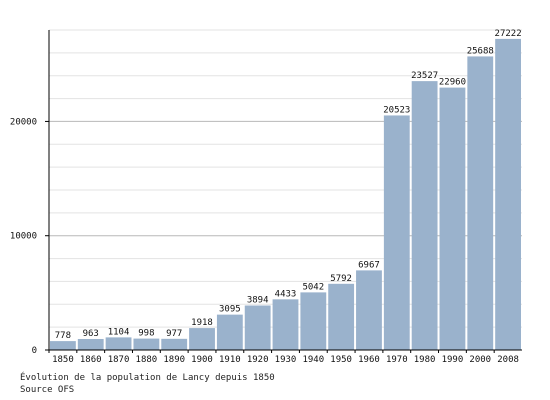 This screenshot has height=400, width=550. Describe the element at coordinates (23, 122) in the screenshot. I see `y-tick-label: 20000` at that location.